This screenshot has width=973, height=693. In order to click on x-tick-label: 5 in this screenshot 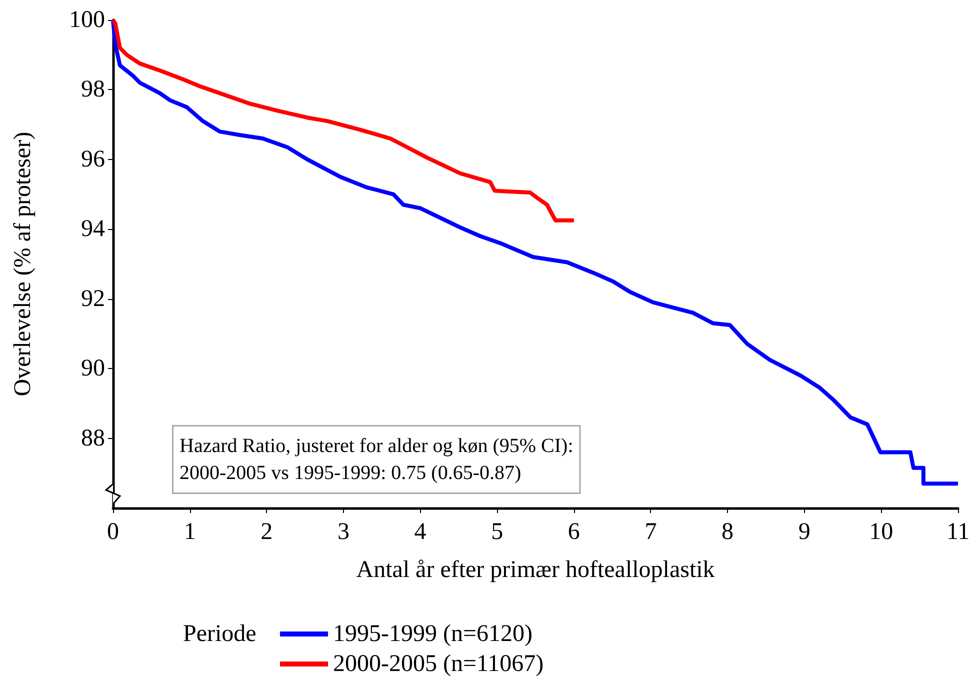, I will do `click(497, 532)`.